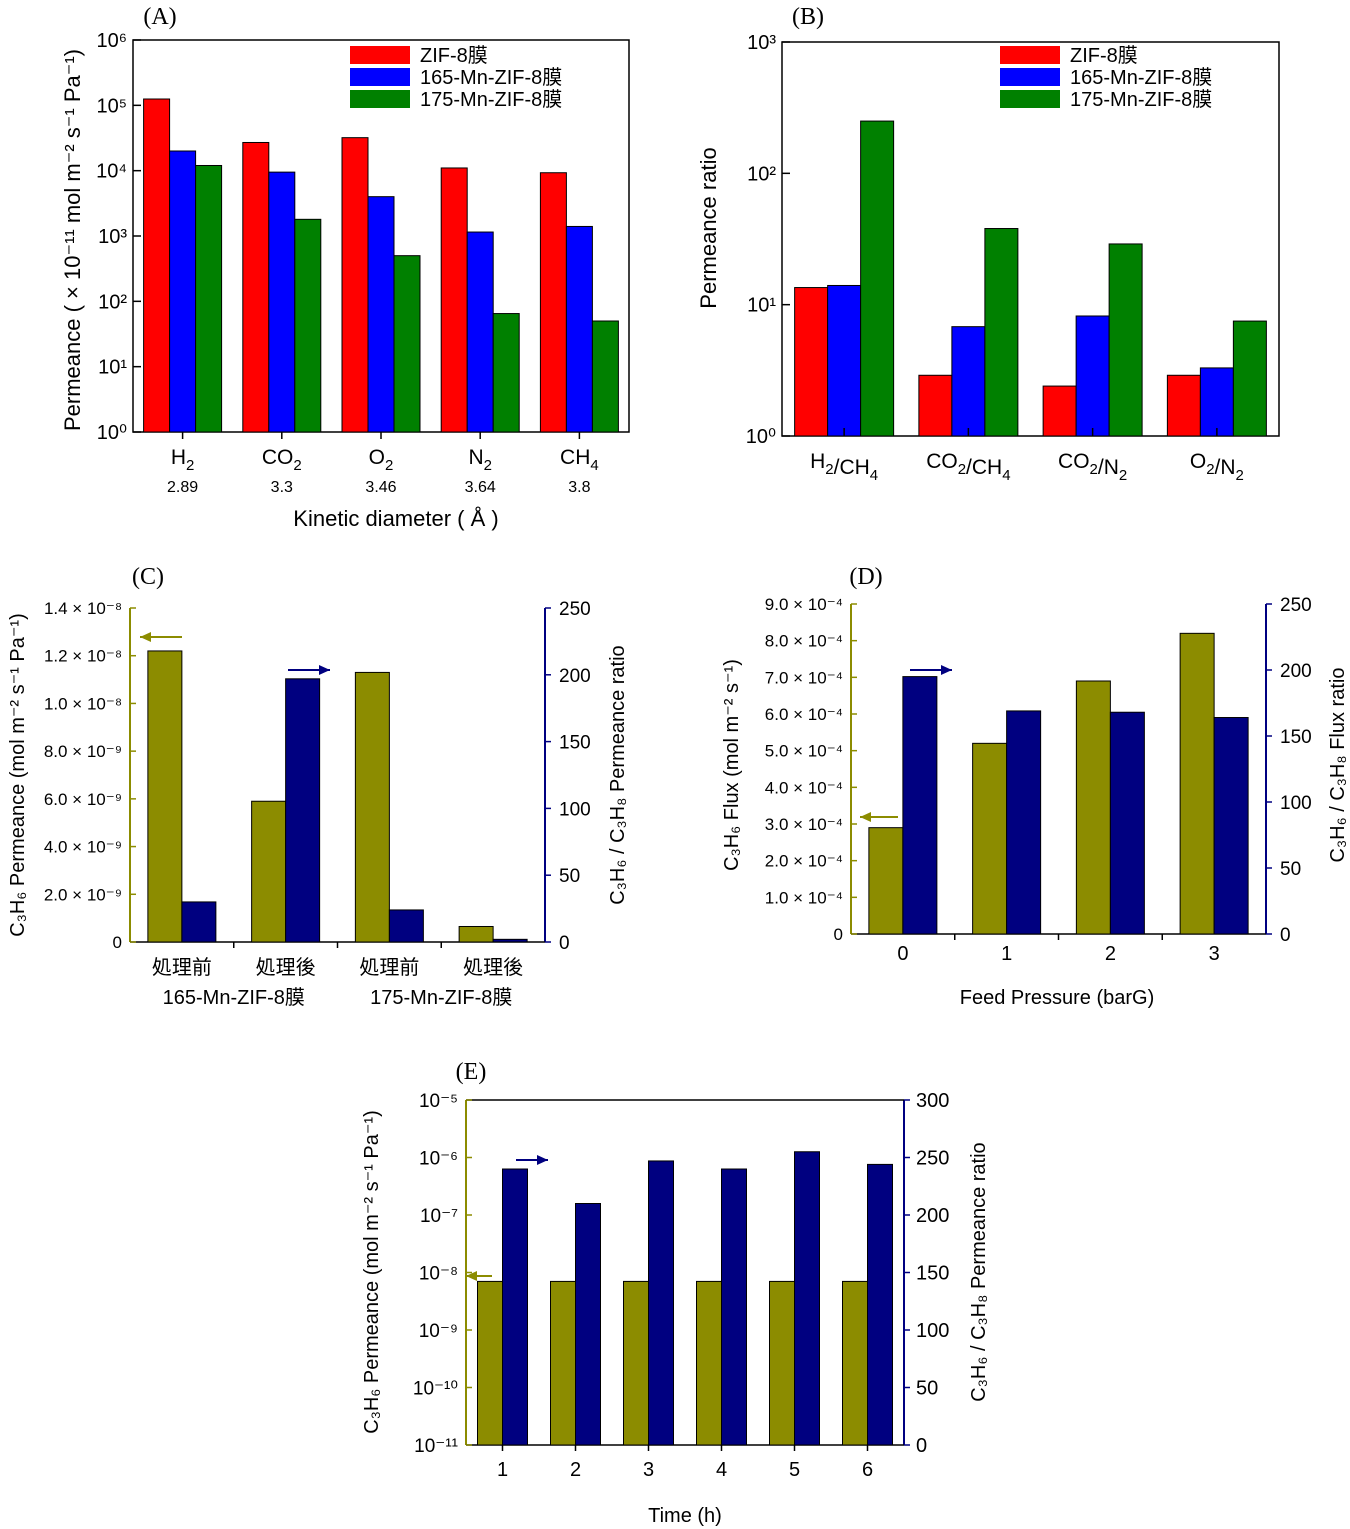 The image size is (1350, 1529). What do you see at coordinates (932, 1159) in the screenshot?
I see `panel-e-right-ytick-label: 250` at bounding box center [932, 1159].